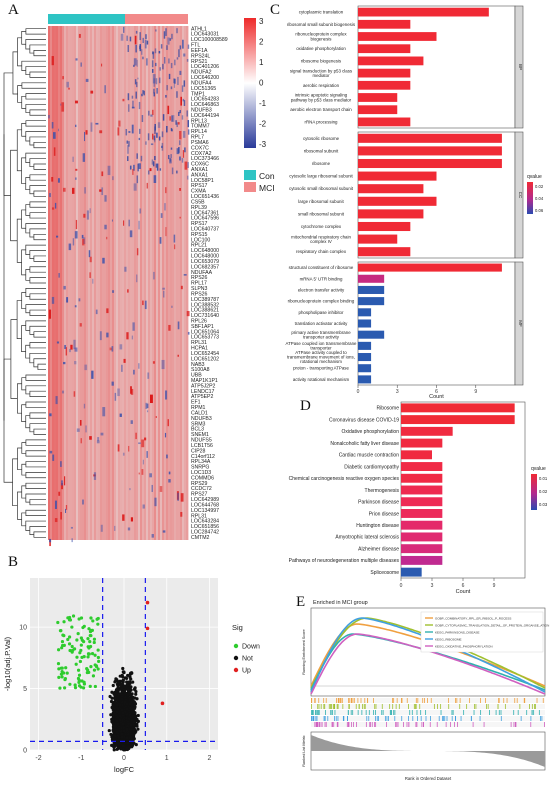 The height and width of the screenshot is (788, 550). I want to click on gsea-ranked-metric, so click(428, 751).